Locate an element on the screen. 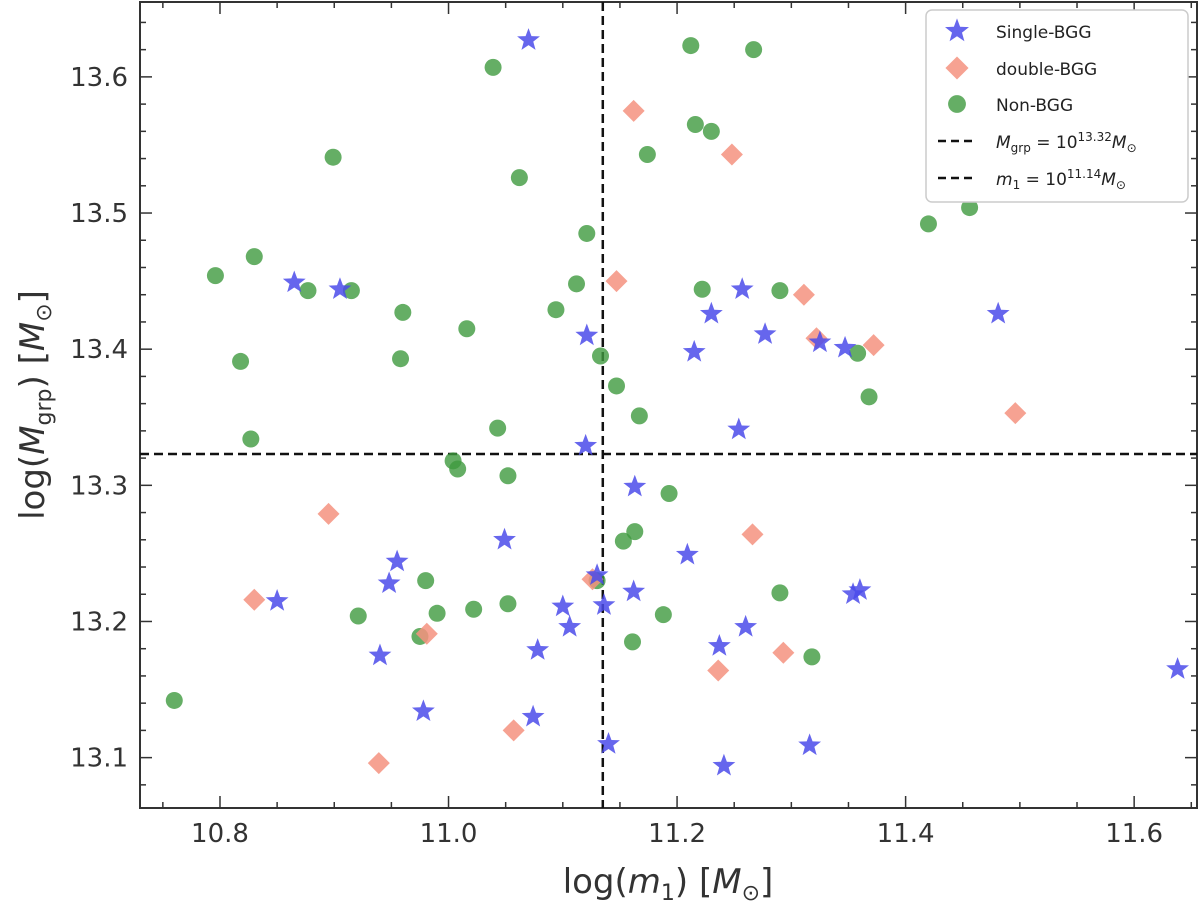  legend-markers is located at coordinates (957, 99).